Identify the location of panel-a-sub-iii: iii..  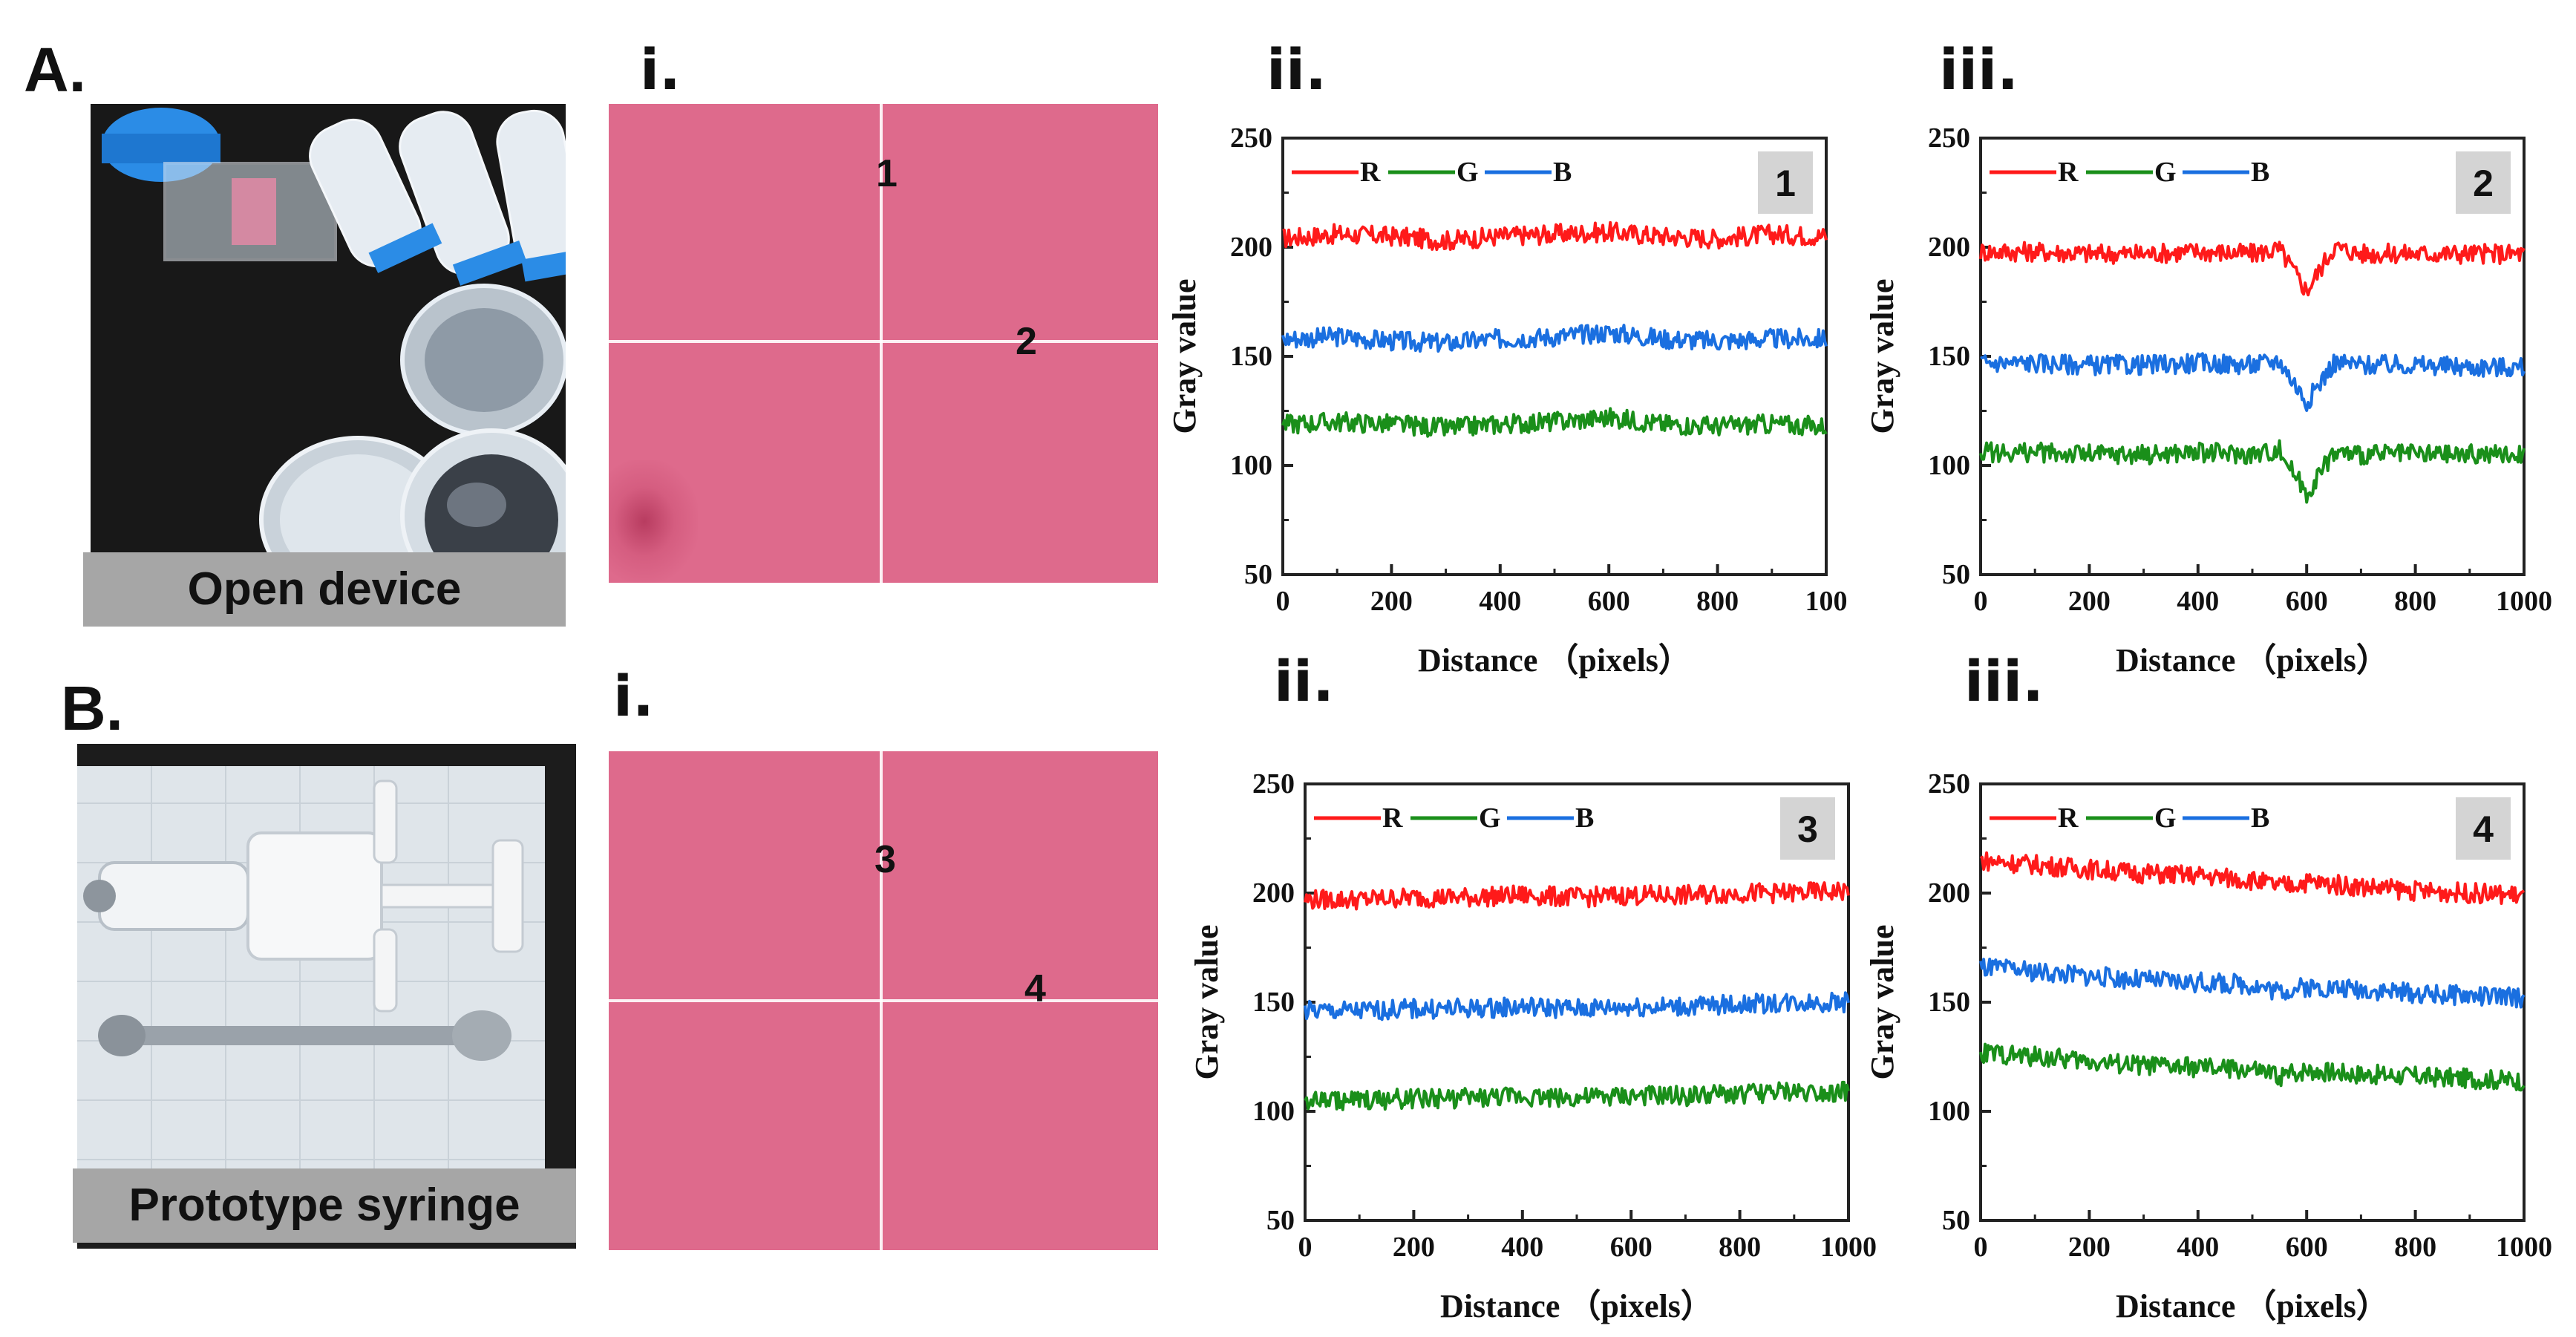
(1979, 69).